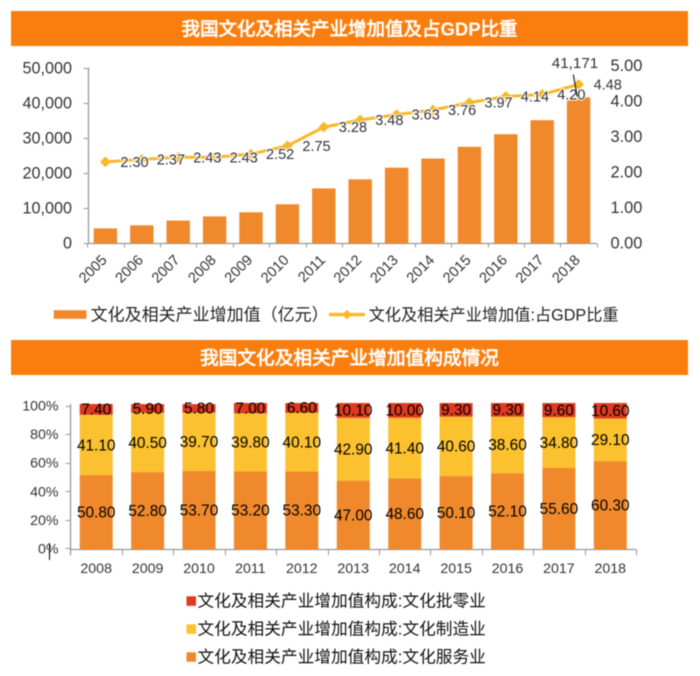 The width and height of the screenshot is (700, 676). Describe the element at coordinates (627, 137) in the screenshot. I see `svg-text: 3.00` at that location.